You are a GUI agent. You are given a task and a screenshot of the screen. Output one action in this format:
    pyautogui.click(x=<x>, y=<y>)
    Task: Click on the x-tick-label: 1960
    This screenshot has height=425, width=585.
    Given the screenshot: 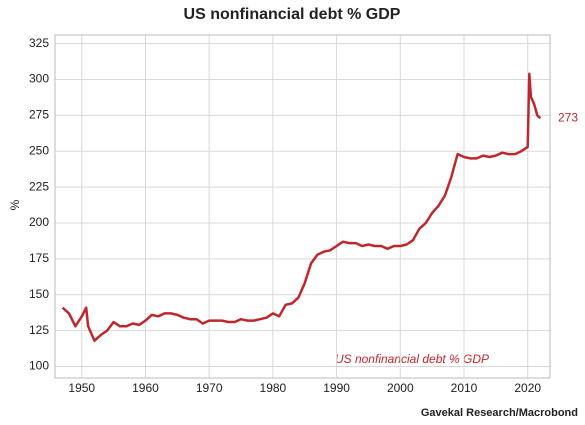 What is the action you would take?
    pyautogui.click(x=145, y=388)
    